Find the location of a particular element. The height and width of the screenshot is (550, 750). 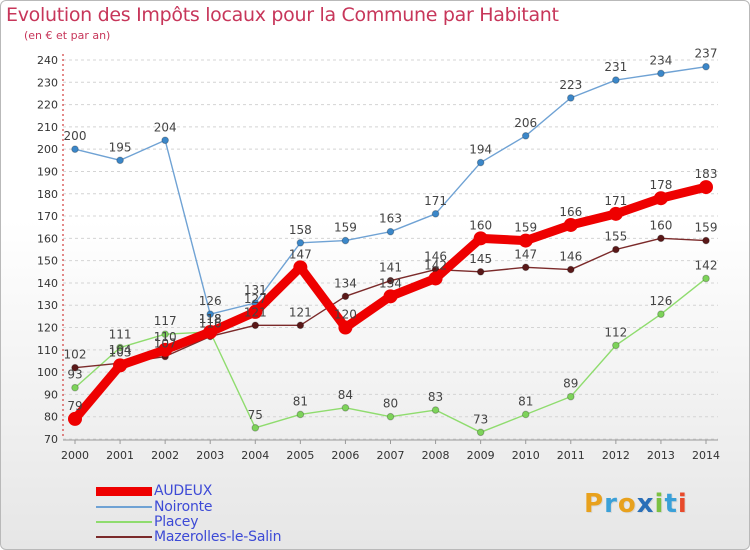

legend-item: Mazerolles-le-Salin is located at coordinates (189, 537).